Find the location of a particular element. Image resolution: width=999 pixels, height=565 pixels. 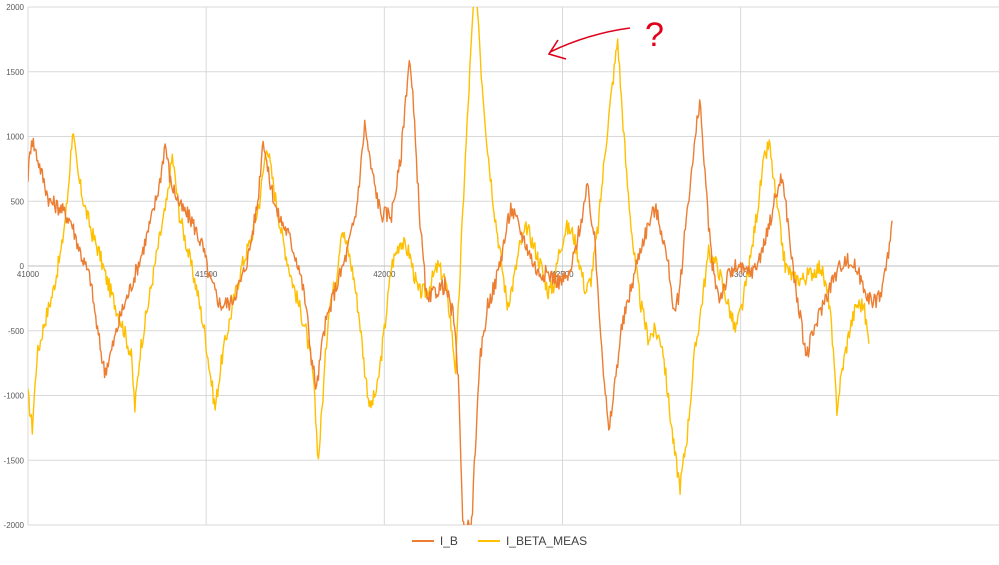

legend-item-i-b: I_B is located at coordinates (434, 541).